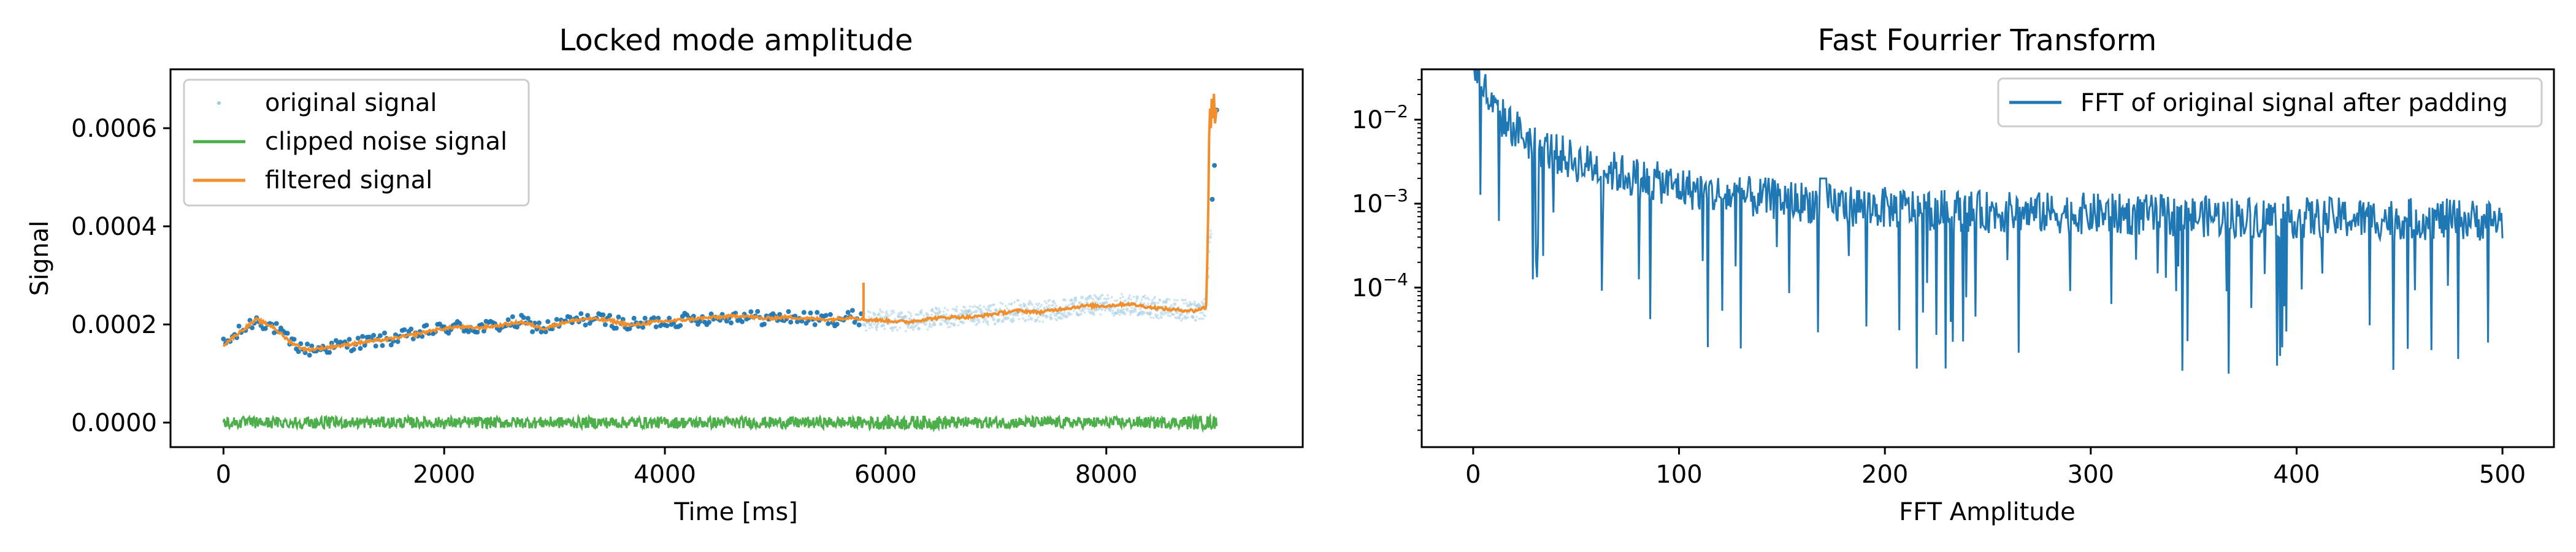 The image size is (2576, 552). I want to click on right-x-axis-label: FFT Amplitude, so click(1987, 512).